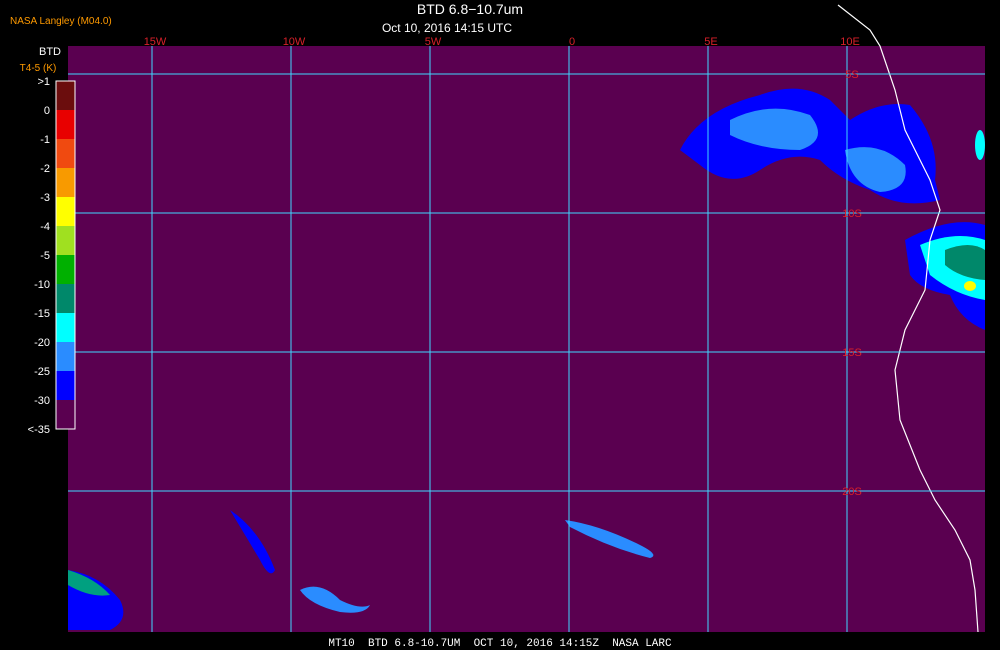  I want to click on latitude-label: 10S, so click(852, 214).